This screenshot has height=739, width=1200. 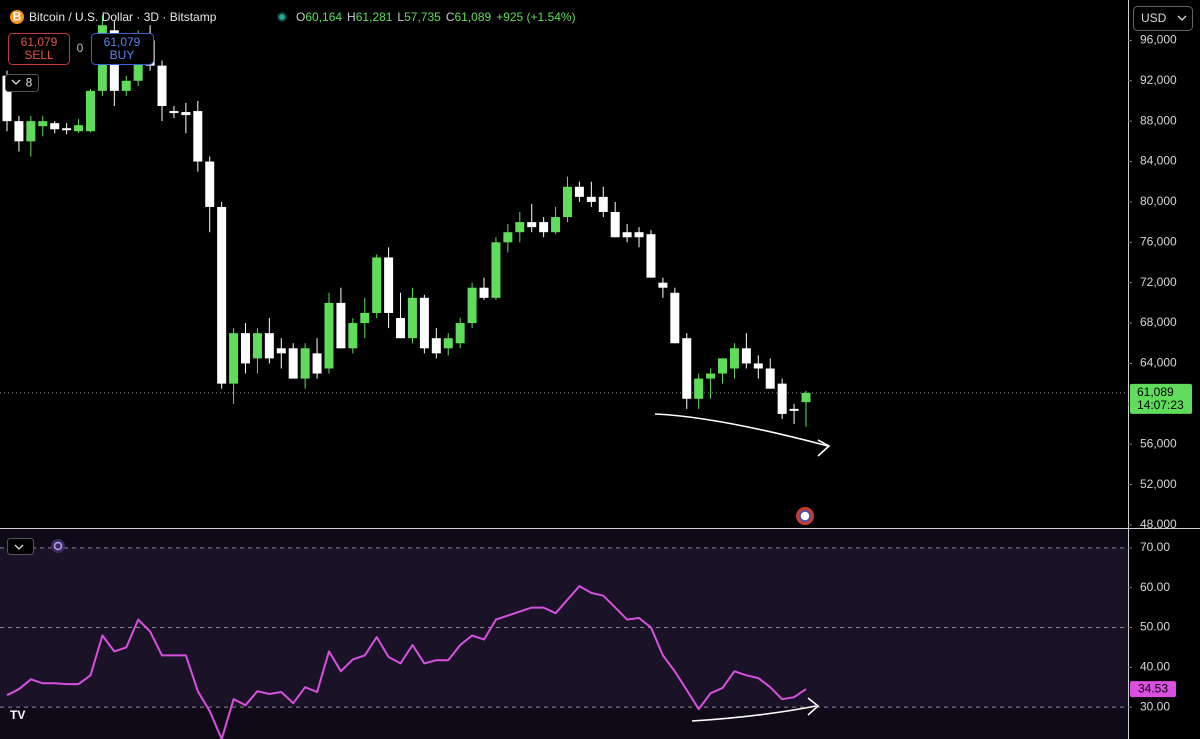 I want to click on y-tick-label: 30.00, so click(x=1155, y=706).